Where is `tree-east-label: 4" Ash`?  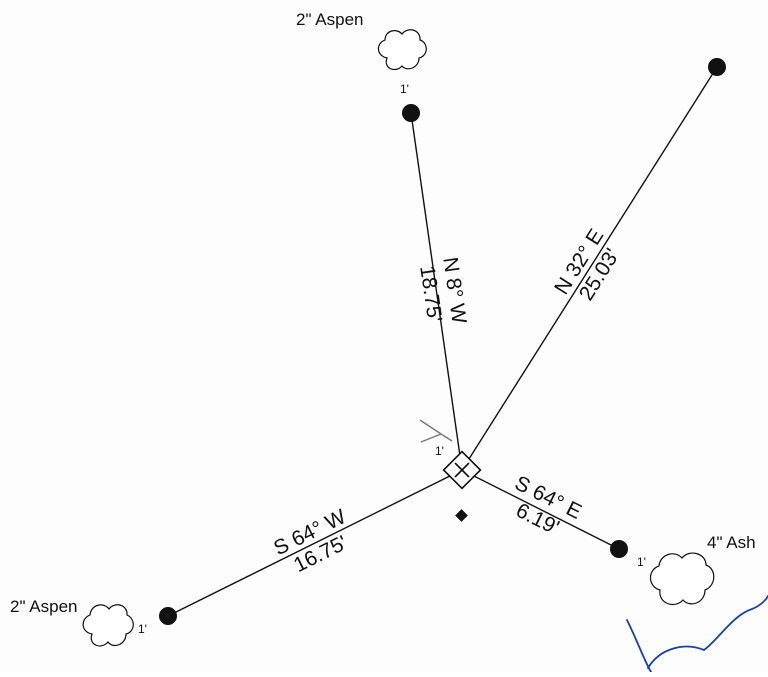
tree-east-label: 4" Ash is located at coordinates (731, 542).